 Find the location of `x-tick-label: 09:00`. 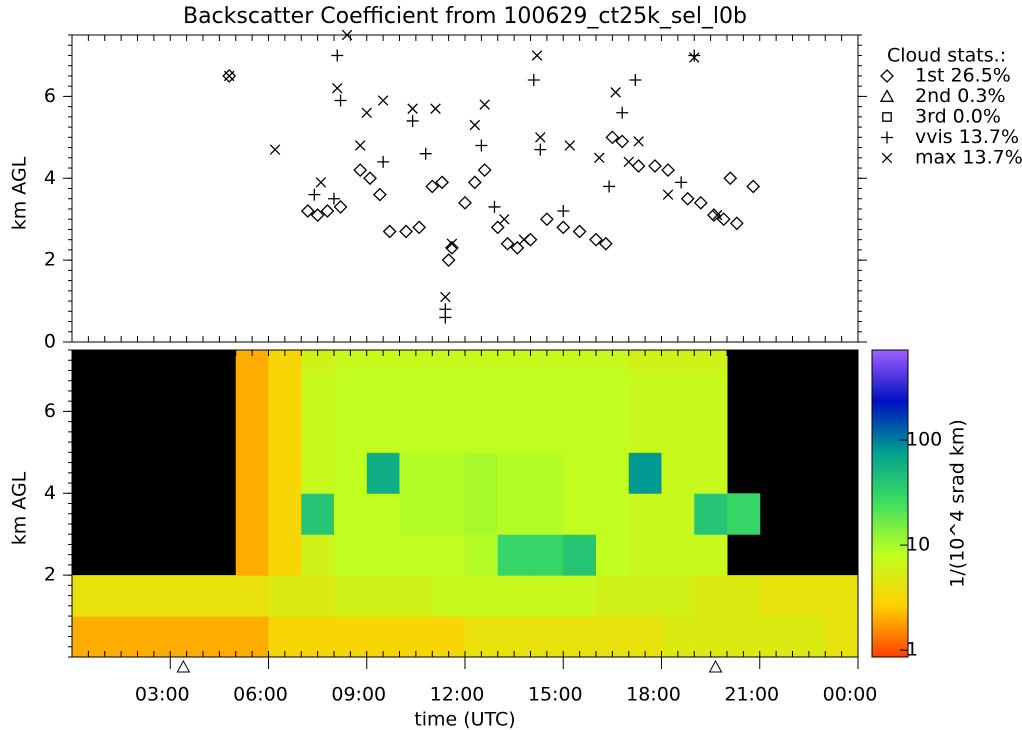

x-tick-label: 09:00 is located at coordinates (358, 695).